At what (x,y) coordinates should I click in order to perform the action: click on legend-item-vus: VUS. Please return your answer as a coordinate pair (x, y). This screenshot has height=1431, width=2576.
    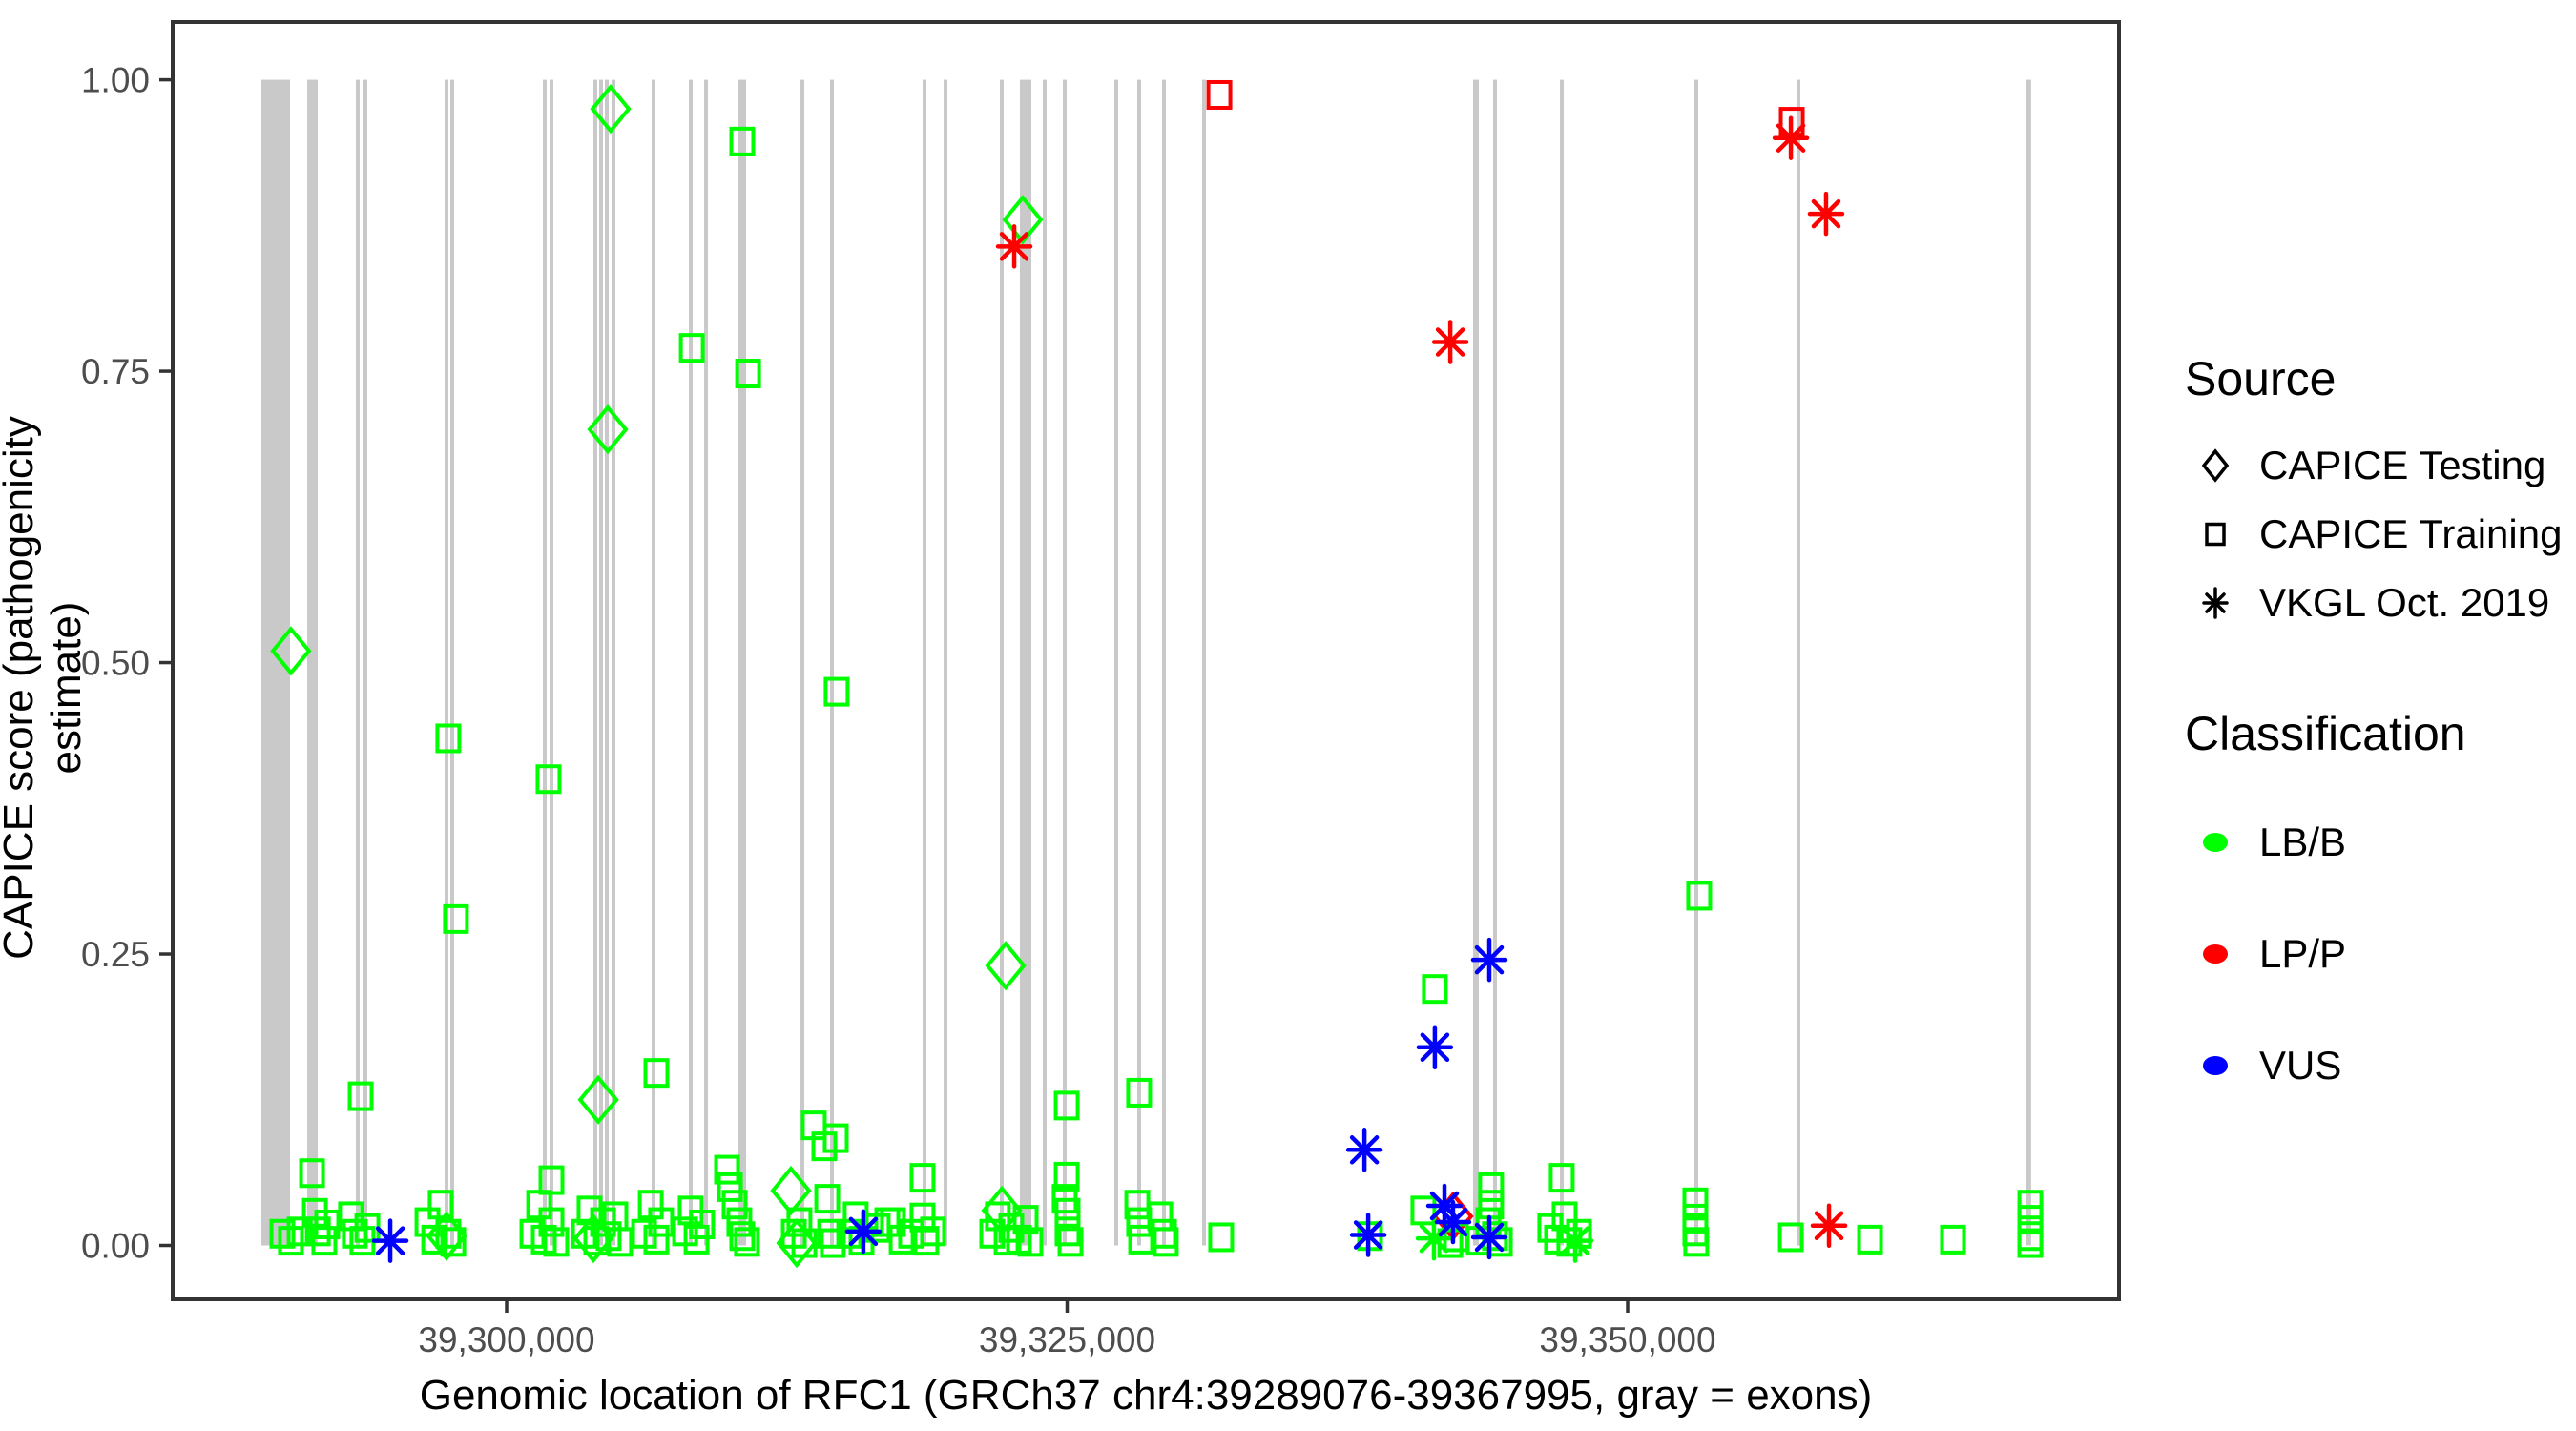
    Looking at the image, I should click on (2375, 1065).